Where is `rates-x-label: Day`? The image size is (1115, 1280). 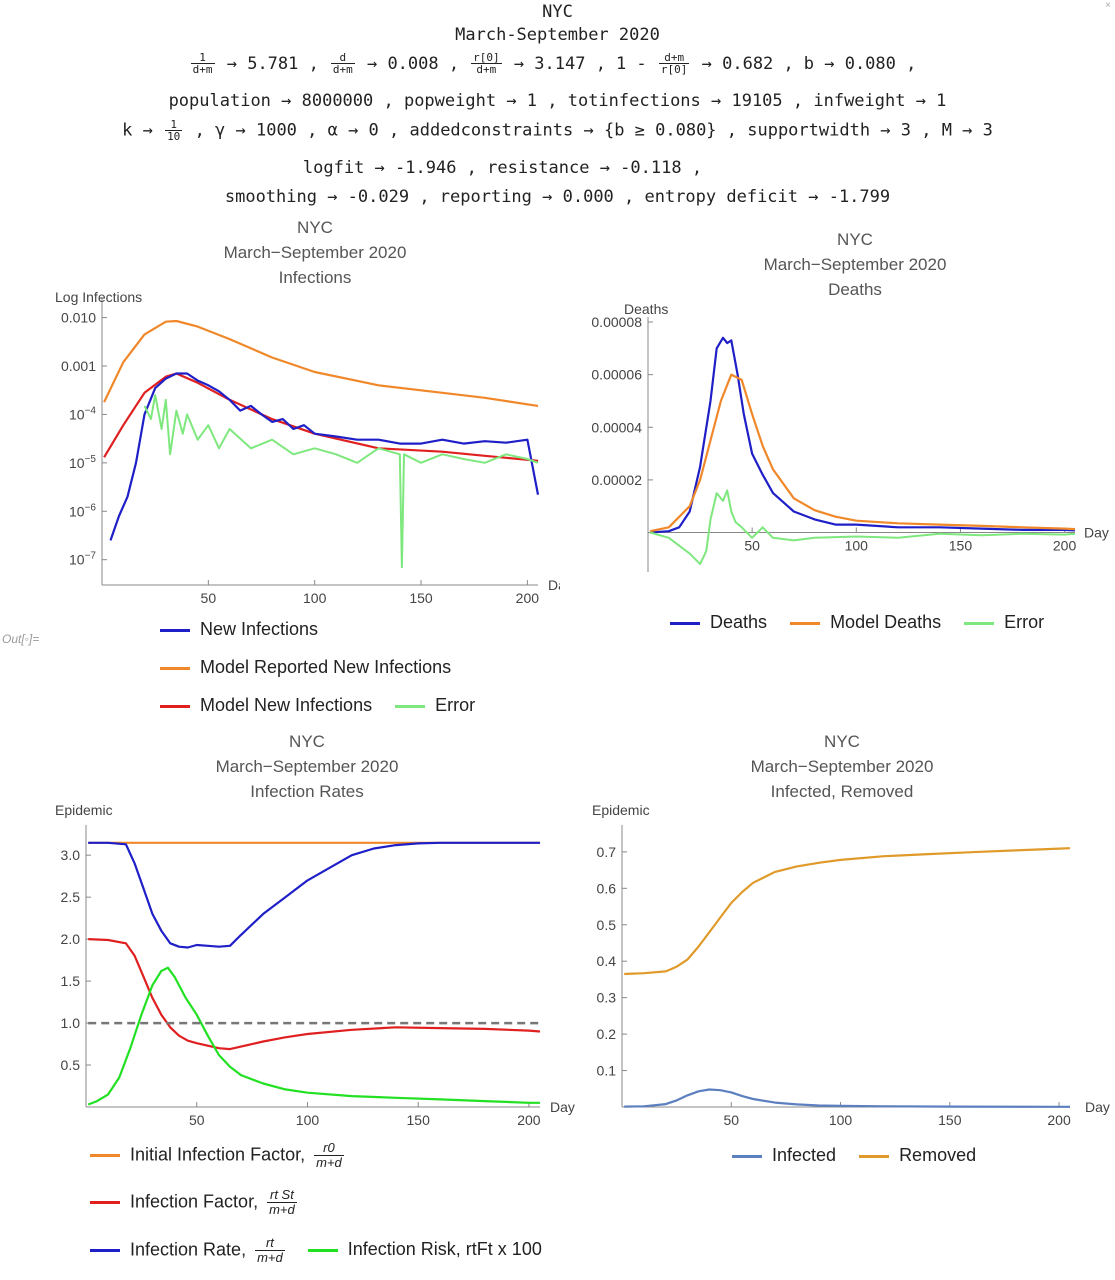 rates-x-label: Day is located at coordinates (562, 1107).